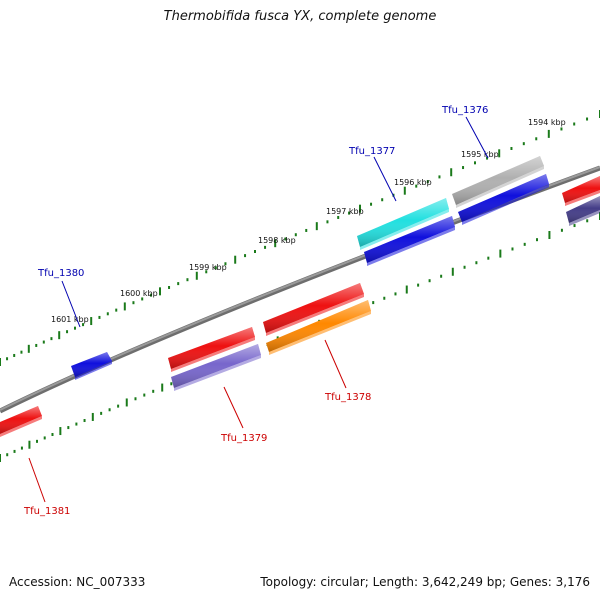 This screenshot has height=600, width=600. What do you see at coordinates (60, 273) in the screenshot?
I see `gene-label-tfu-1380: Tfu_1380` at bounding box center [60, 273].